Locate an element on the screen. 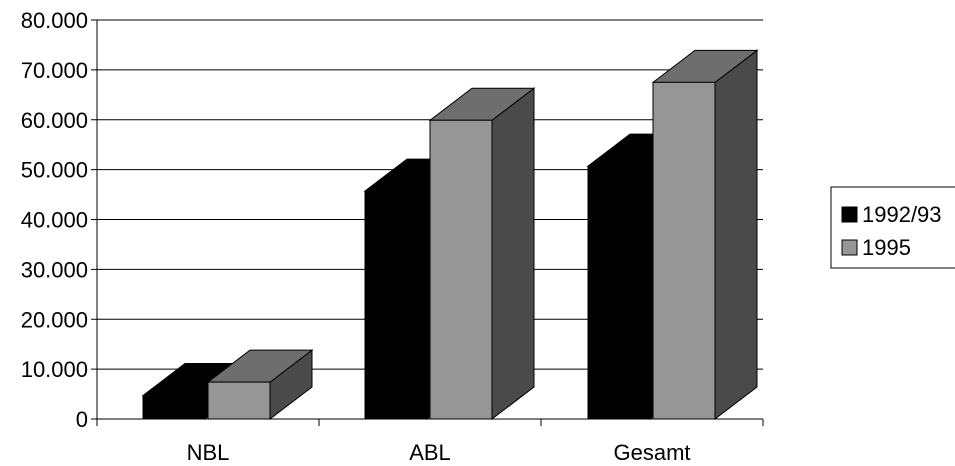 This screenshot has width=955, height=466. y-tick-label: 30.000 is located at coordinates (54, 269).